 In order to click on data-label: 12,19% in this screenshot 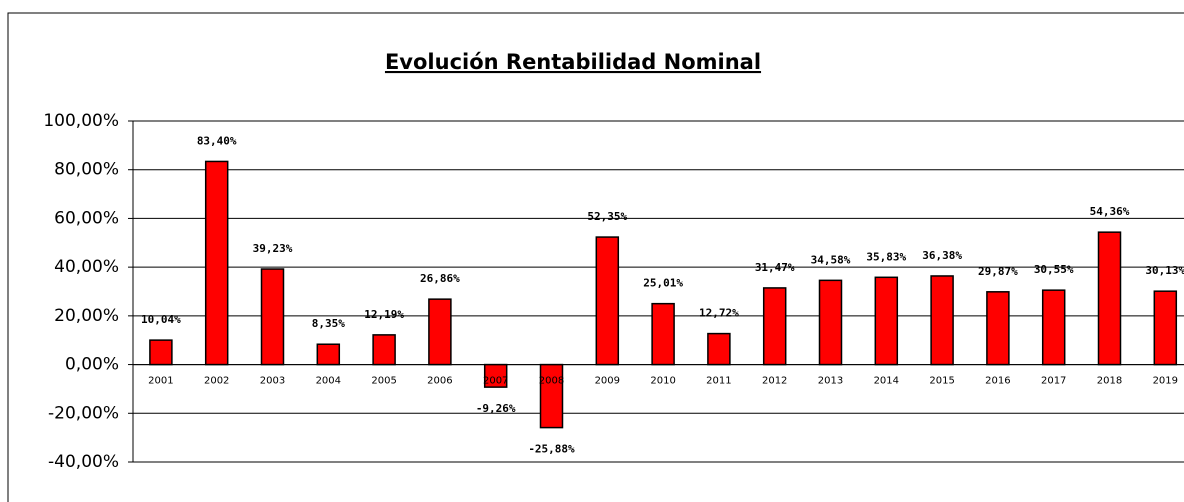, I will do `click(384, 314)`.